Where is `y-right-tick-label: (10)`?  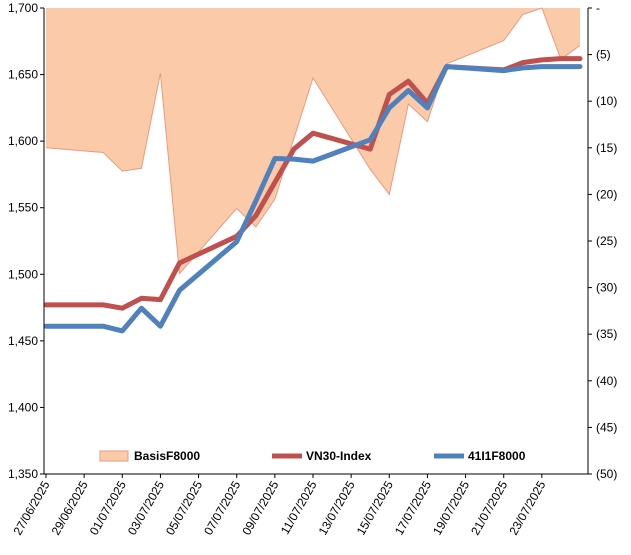
y-right-tick-label: (10) is located at coordinates (606, 101).